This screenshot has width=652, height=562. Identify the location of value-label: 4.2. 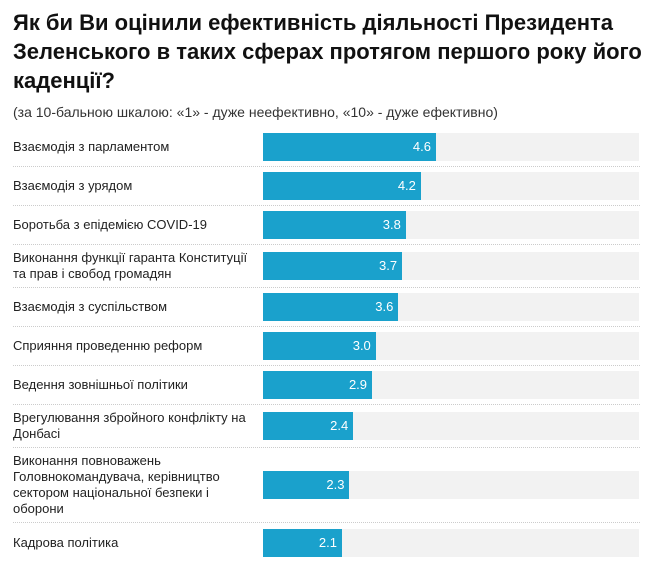
(406, 185).